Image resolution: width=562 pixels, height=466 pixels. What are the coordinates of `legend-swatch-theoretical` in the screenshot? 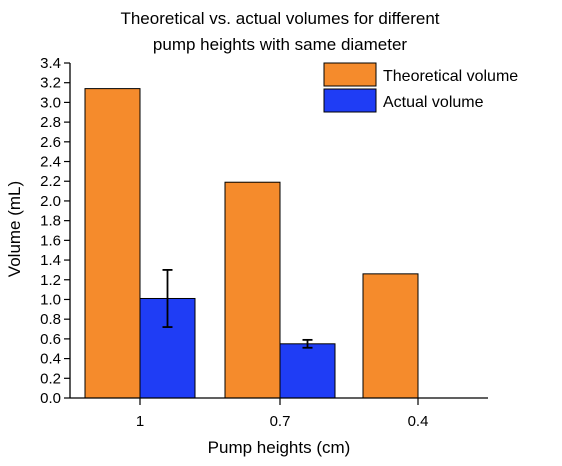 It's located at (350, 74).